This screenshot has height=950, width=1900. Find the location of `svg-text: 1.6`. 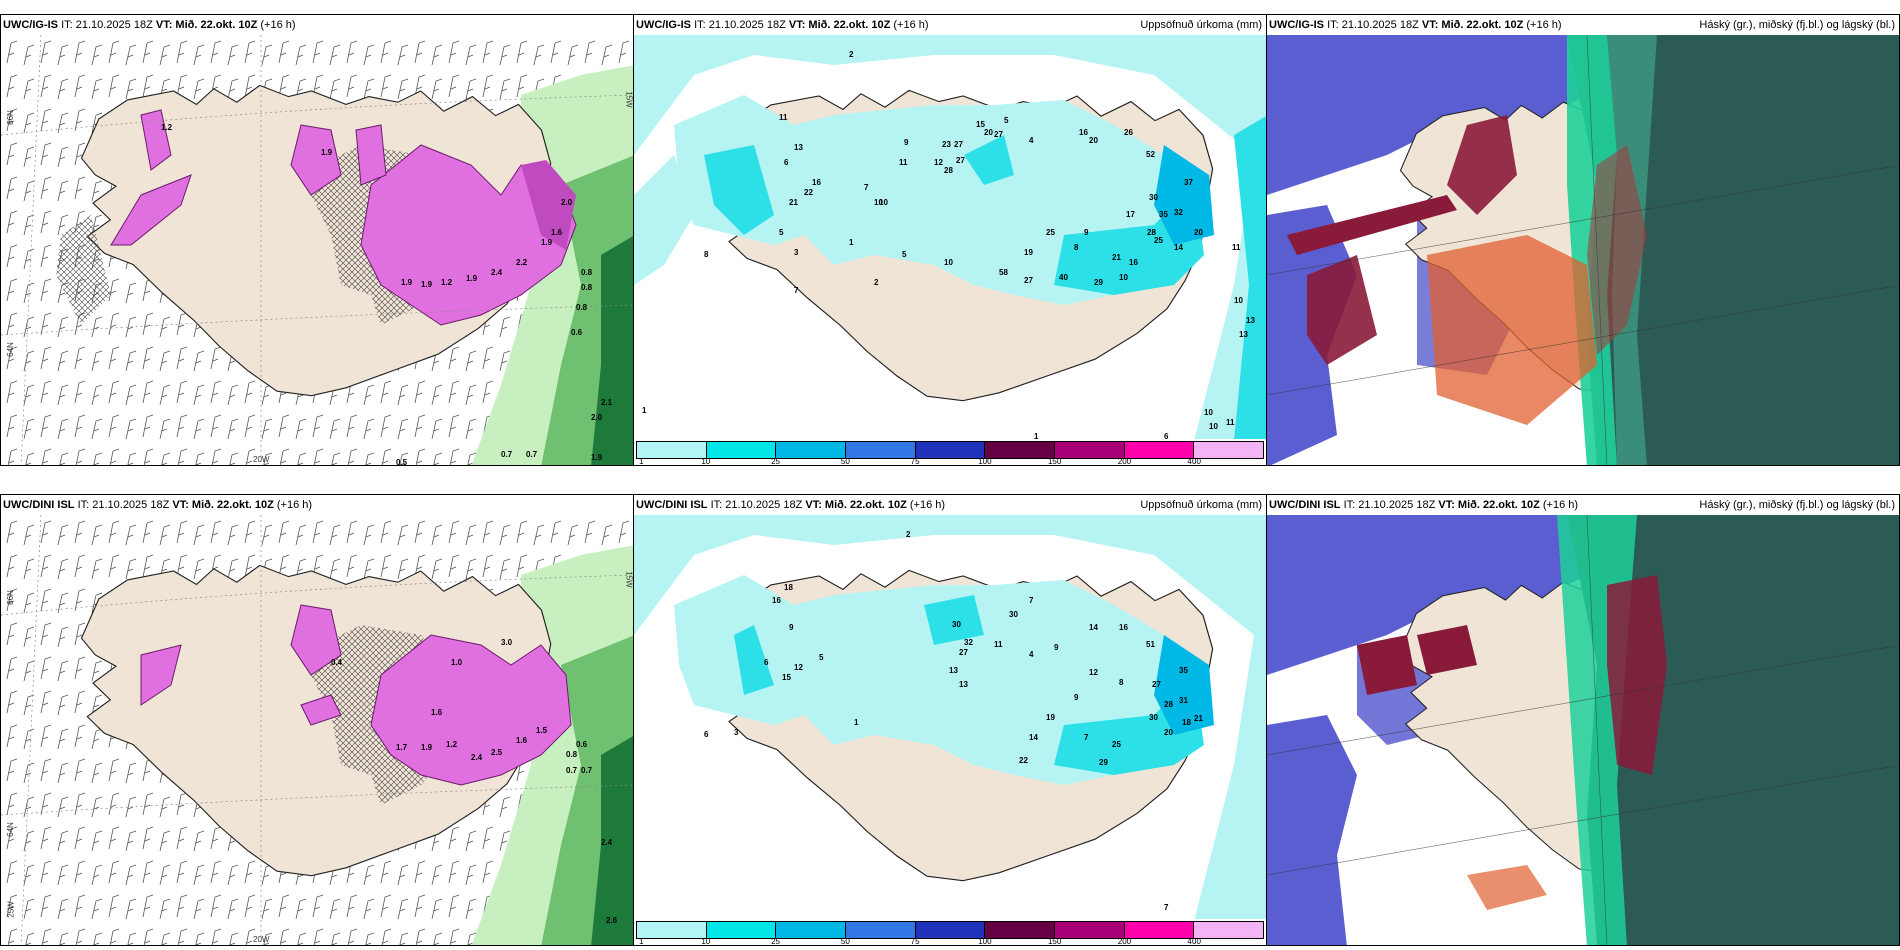

svg-text: 1.6 is located at coordinates (522, 740).